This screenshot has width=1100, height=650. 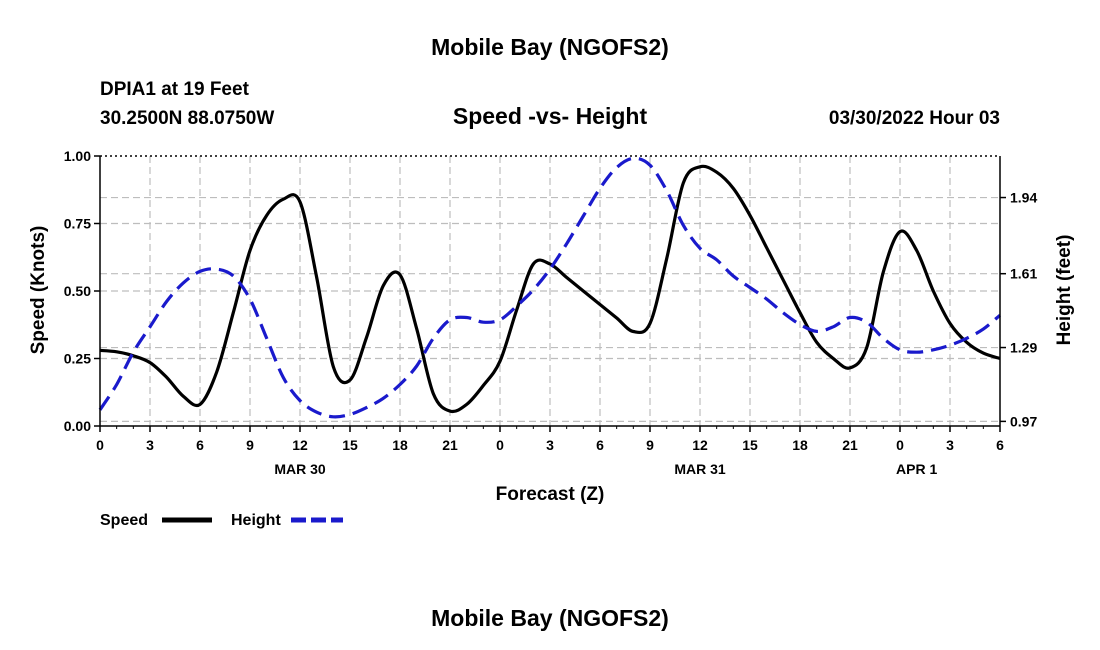 I want to click on y-axis-label: Speed (Knots), so click(x=38, y=290).